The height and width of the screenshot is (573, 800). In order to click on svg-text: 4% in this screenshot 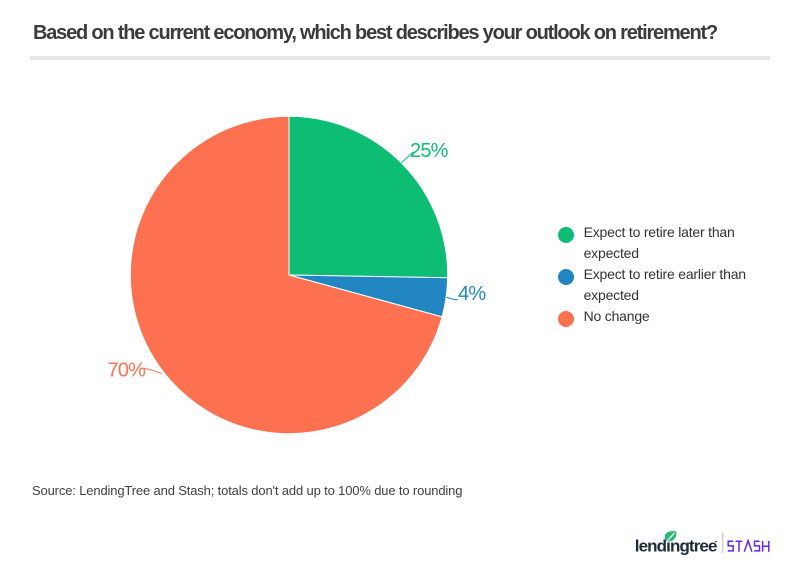, I will do `click(472, 294)`.